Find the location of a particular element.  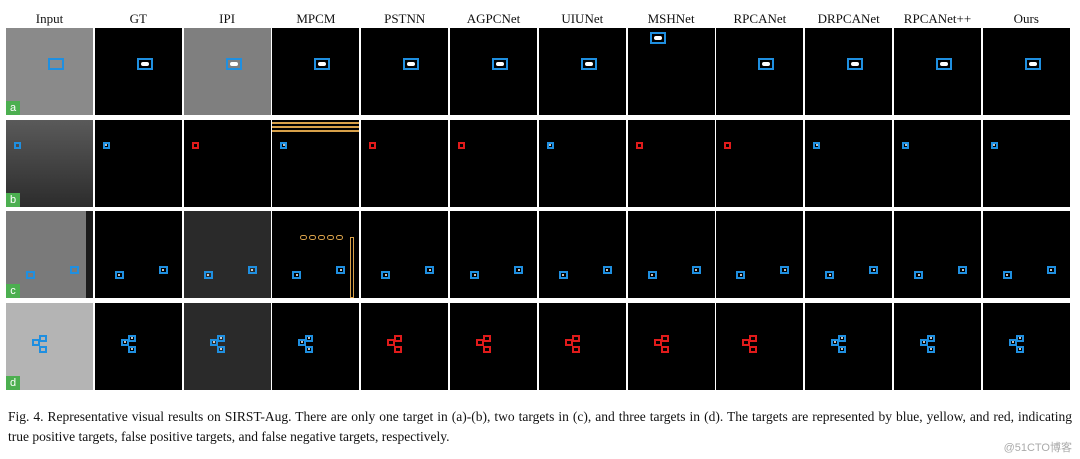

column-header-ours: Ours is located at coordinates (1026, 18).